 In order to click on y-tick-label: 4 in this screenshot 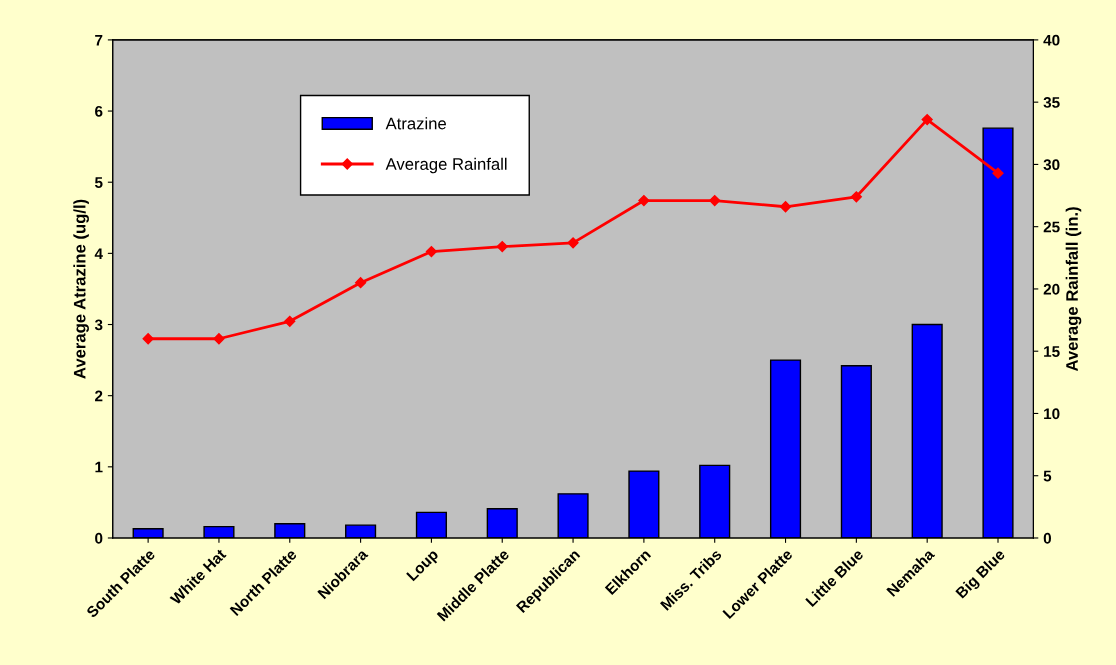, I will do `click(98, 253)`.